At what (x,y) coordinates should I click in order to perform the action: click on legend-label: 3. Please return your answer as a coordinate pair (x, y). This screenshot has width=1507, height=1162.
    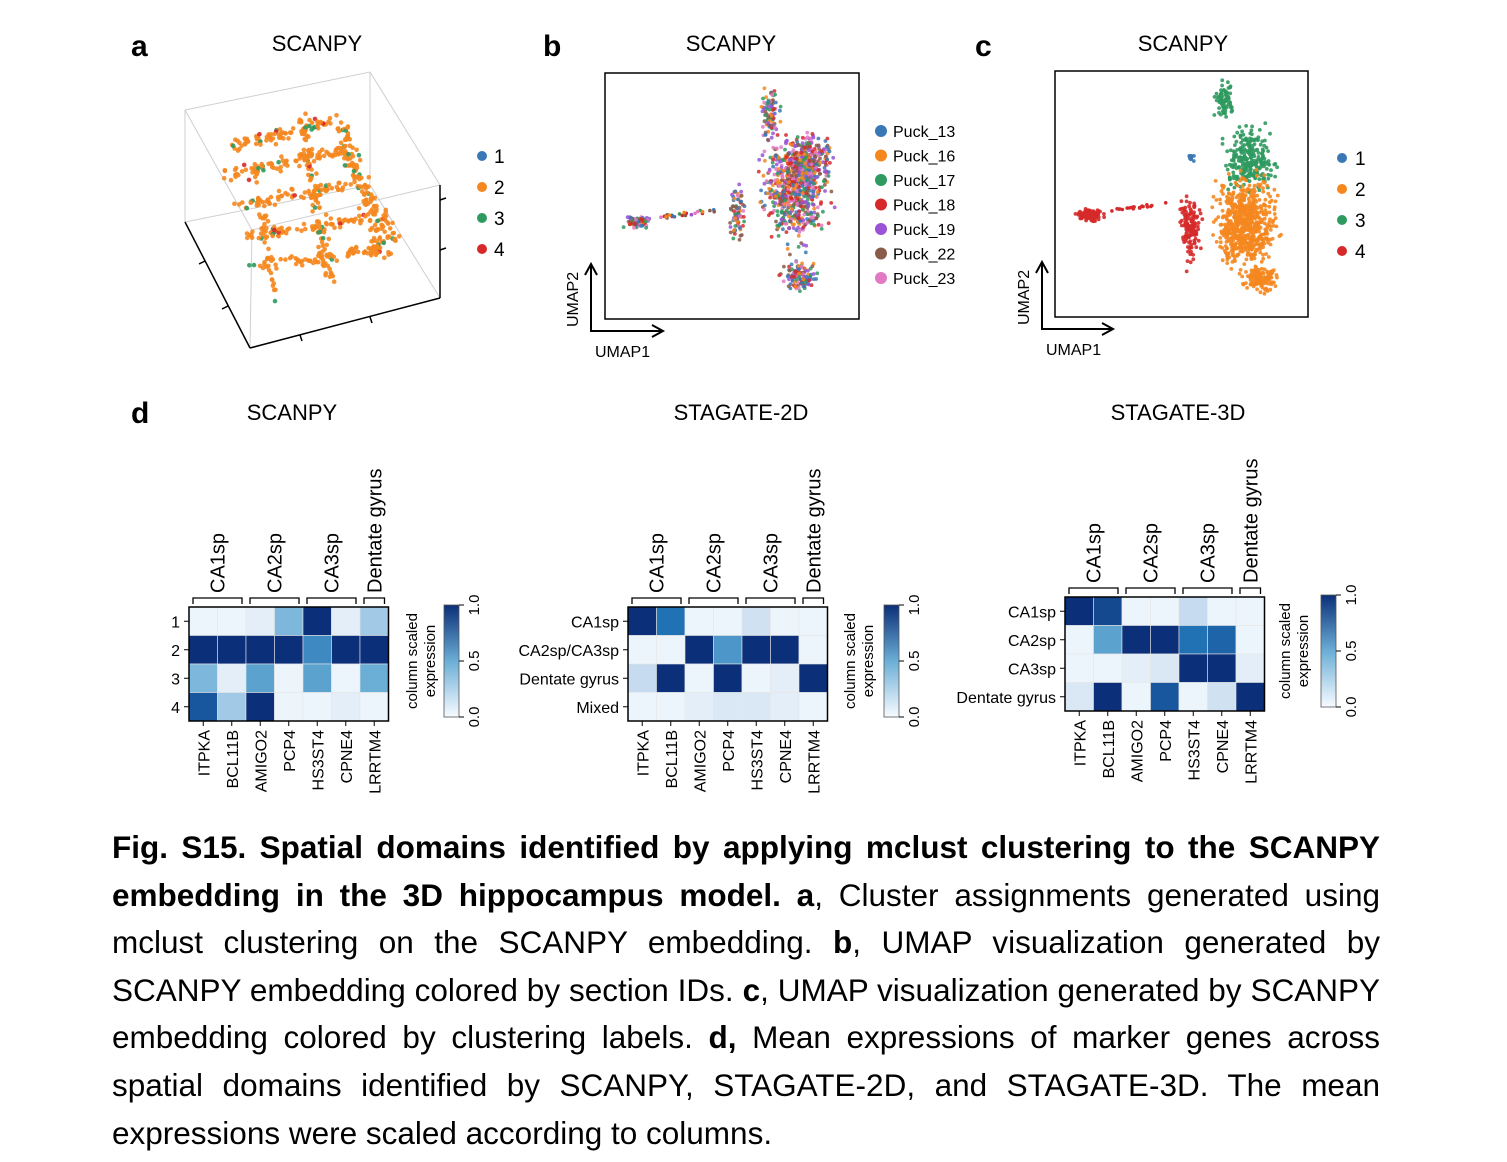
    Looking at the image, I should click on (499, 219).